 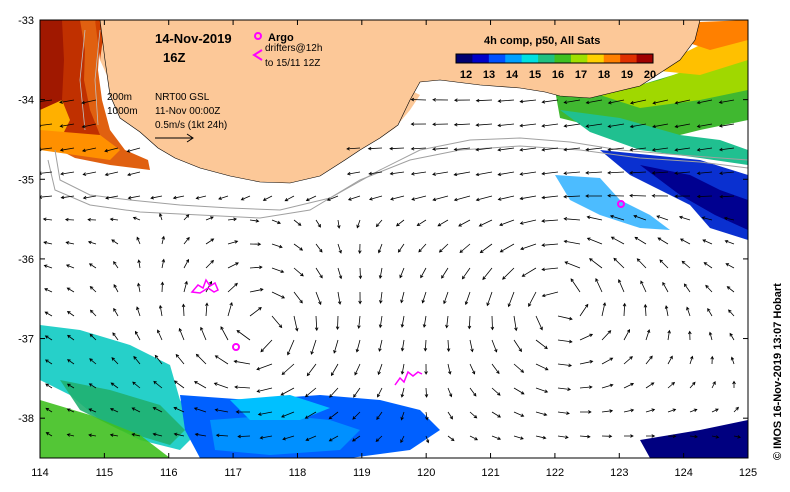 I want to click on drifter-legend-label: drifters@12h, so click(x=293, y=48).